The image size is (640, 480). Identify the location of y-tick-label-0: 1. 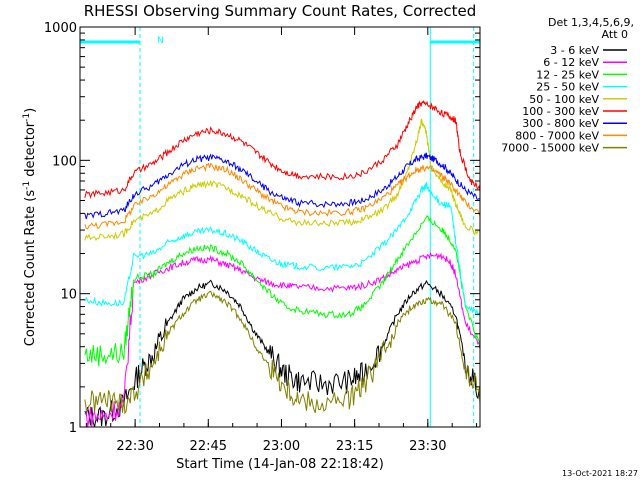
(73, 428).